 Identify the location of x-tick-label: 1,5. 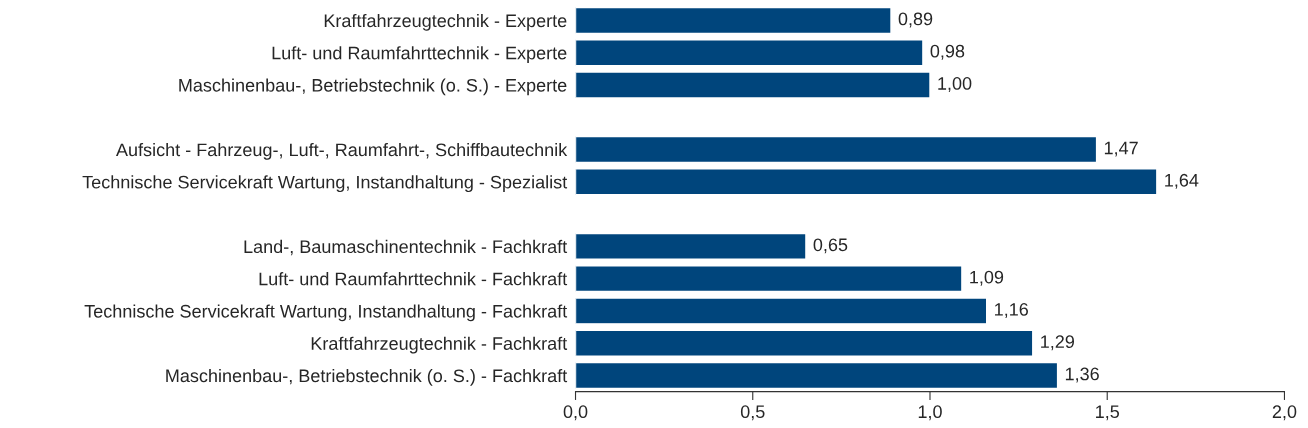
(1108, 413).